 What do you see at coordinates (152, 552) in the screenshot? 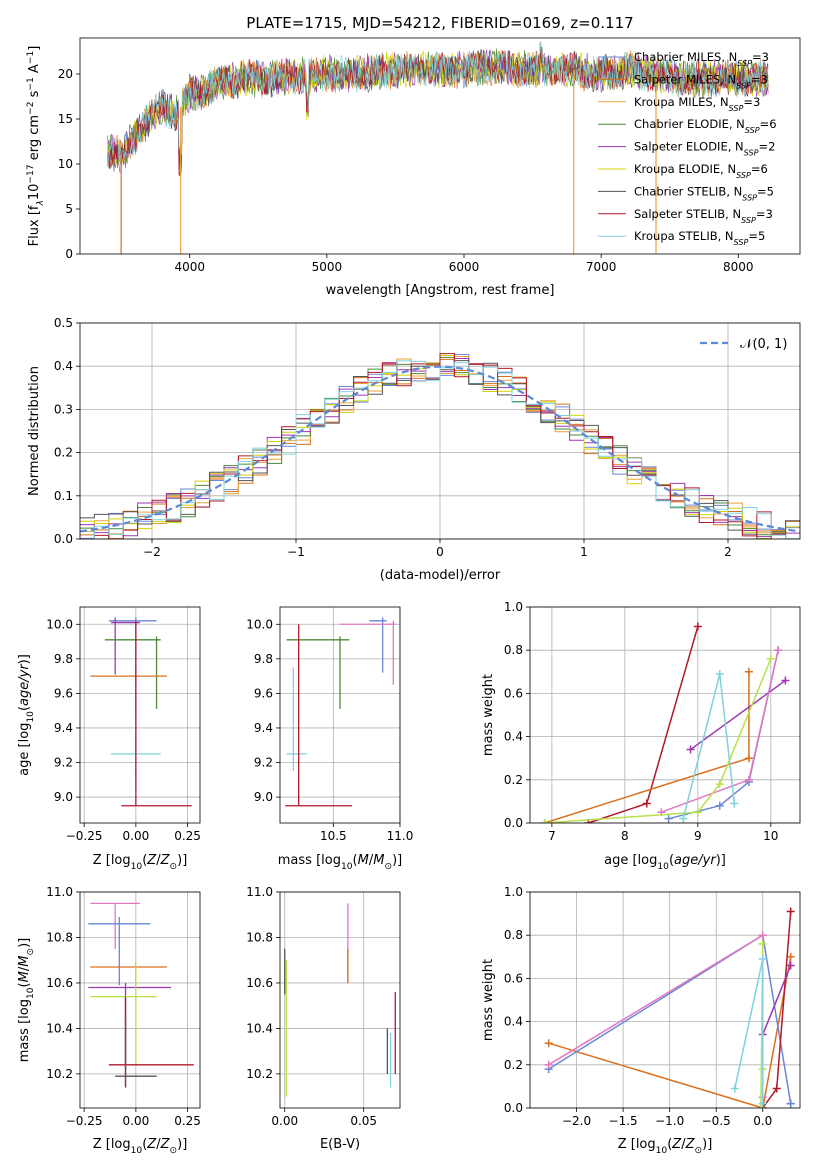
I see `x-tick-label: −2` at bounding box center [152, 552].